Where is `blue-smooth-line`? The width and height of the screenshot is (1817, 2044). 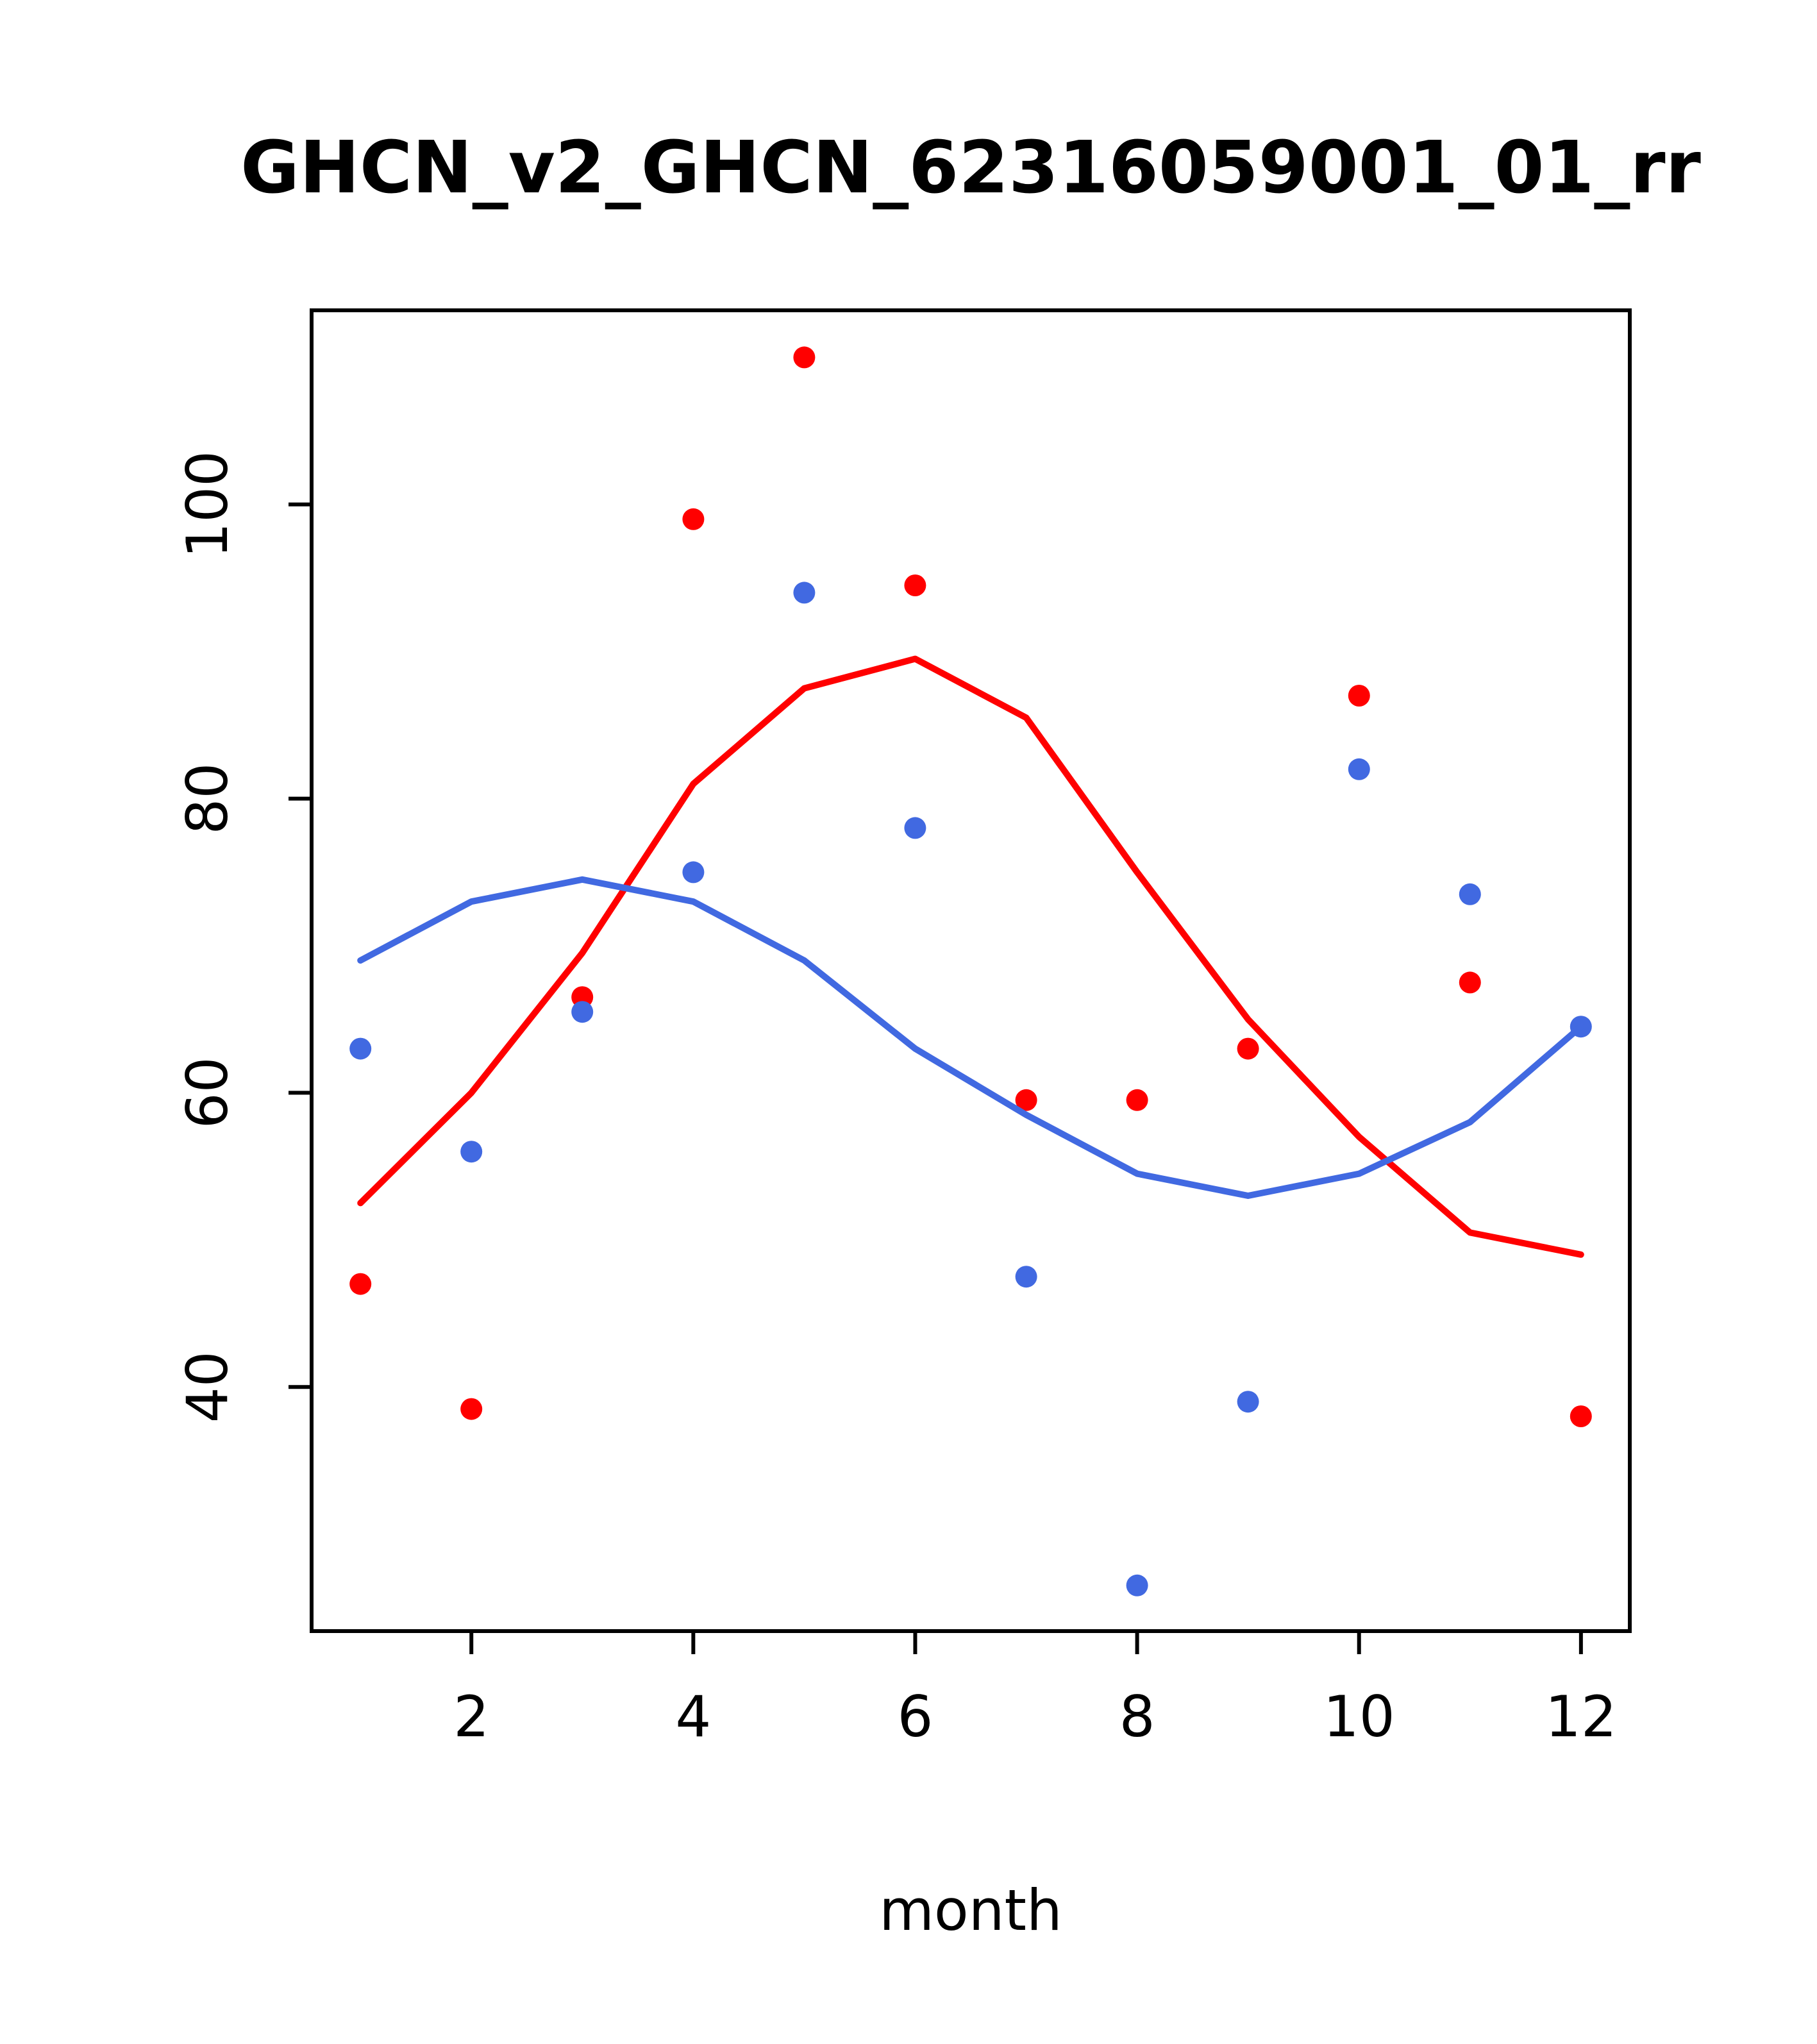 blue-smooth-line is located at coordinates (970, 1037).